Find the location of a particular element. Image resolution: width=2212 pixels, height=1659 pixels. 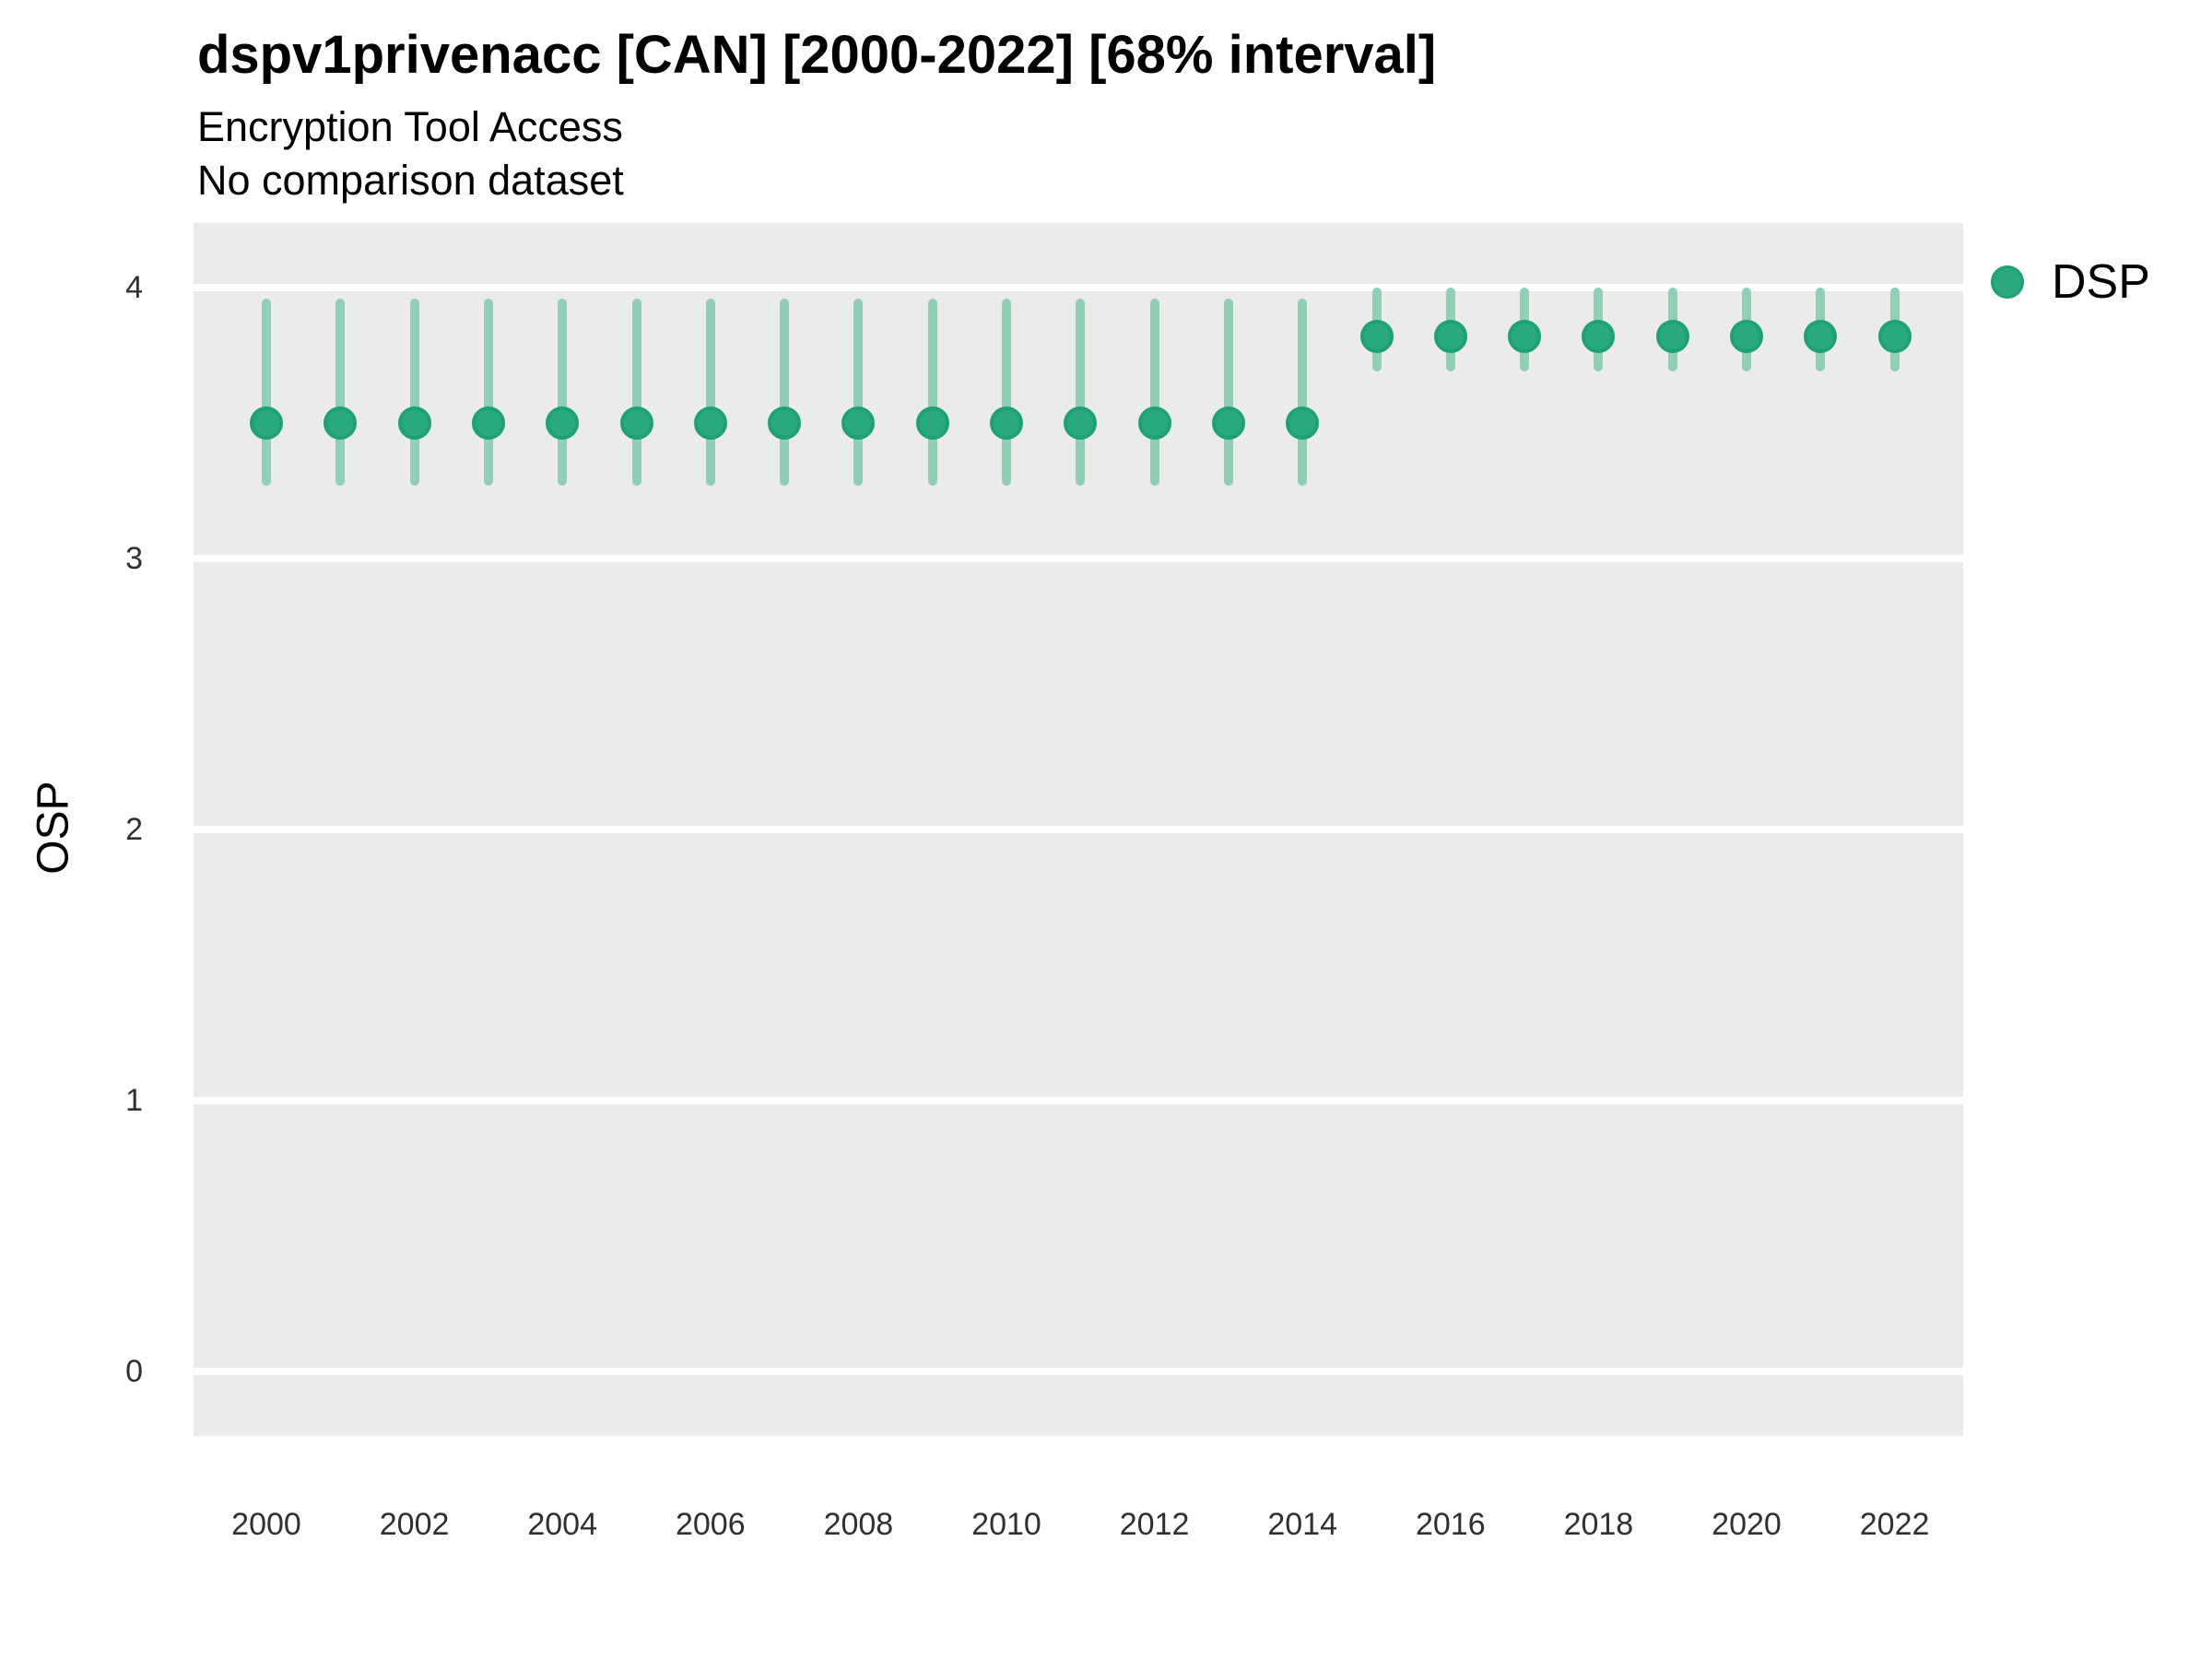

x-tick-label: 2012 is located at coordinates (1154, 1524).